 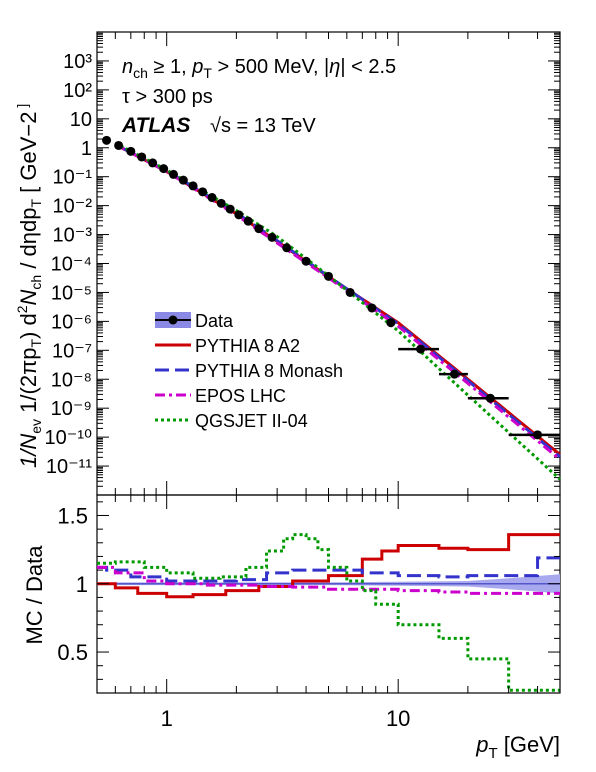 What do you see at coordinates (34, 595) in the screenshot?
I see `ratio-y-axis-label: MC / Data` at bounding box center [34, 595].